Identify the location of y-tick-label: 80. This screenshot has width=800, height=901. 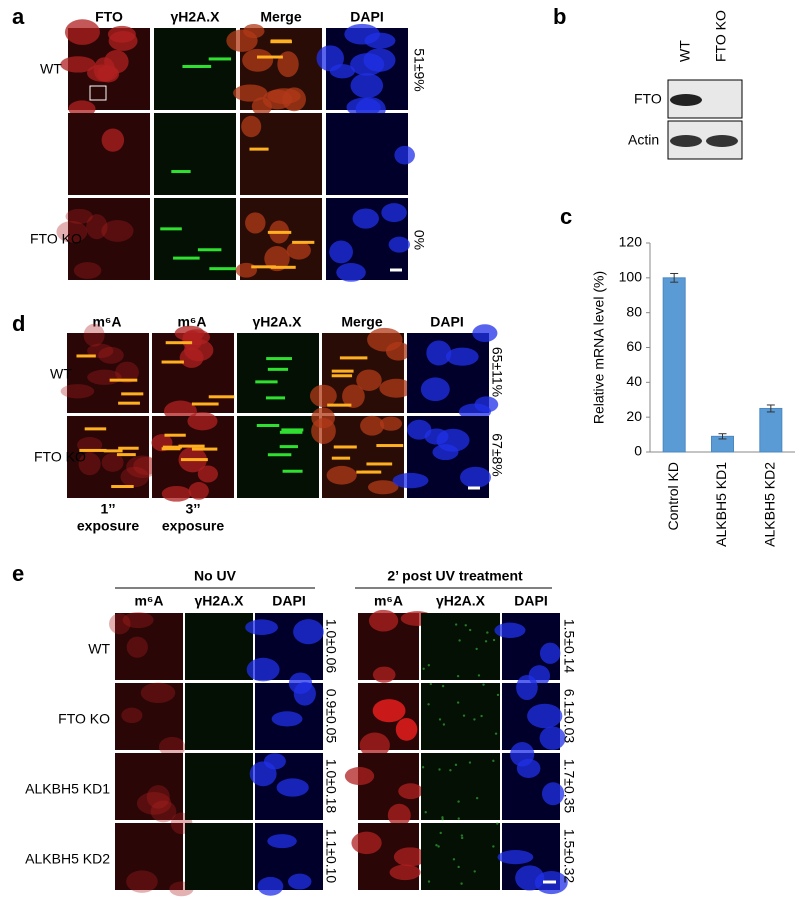
(634, 311).